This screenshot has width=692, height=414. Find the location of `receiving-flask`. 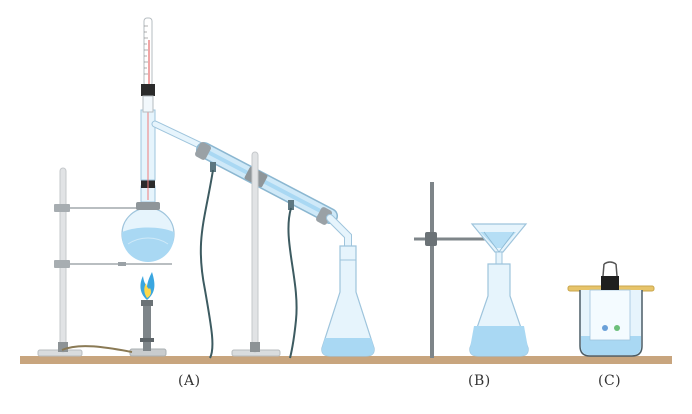

receiving-flask is located at coordinates (348, 301).